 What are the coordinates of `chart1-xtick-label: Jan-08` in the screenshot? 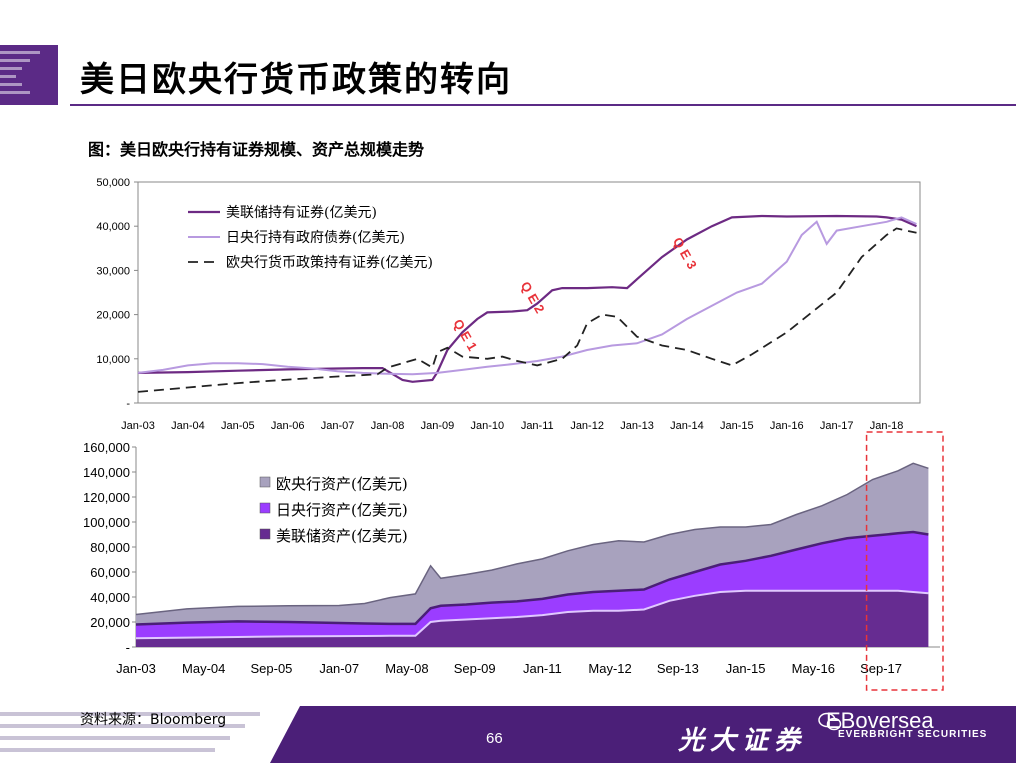 It's located at (388, 426).